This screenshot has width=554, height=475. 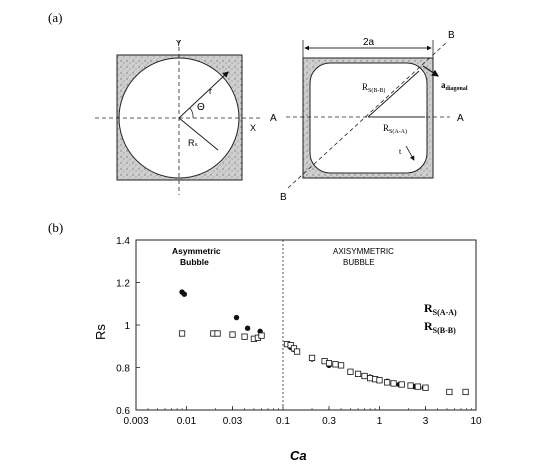 I want to click on x-axis-title: Ca, so click(x=298, y=455).